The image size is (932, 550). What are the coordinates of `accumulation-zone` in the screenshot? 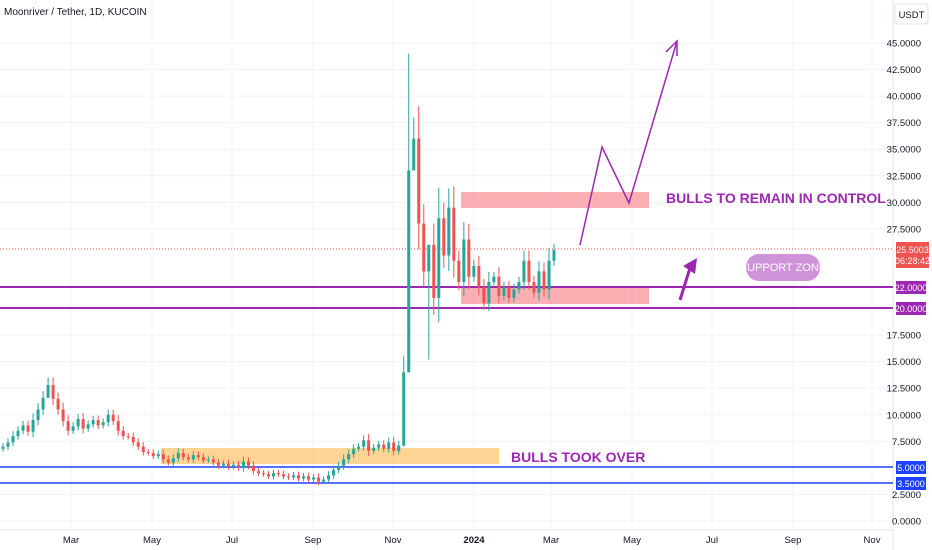 It's located at (330, 456).